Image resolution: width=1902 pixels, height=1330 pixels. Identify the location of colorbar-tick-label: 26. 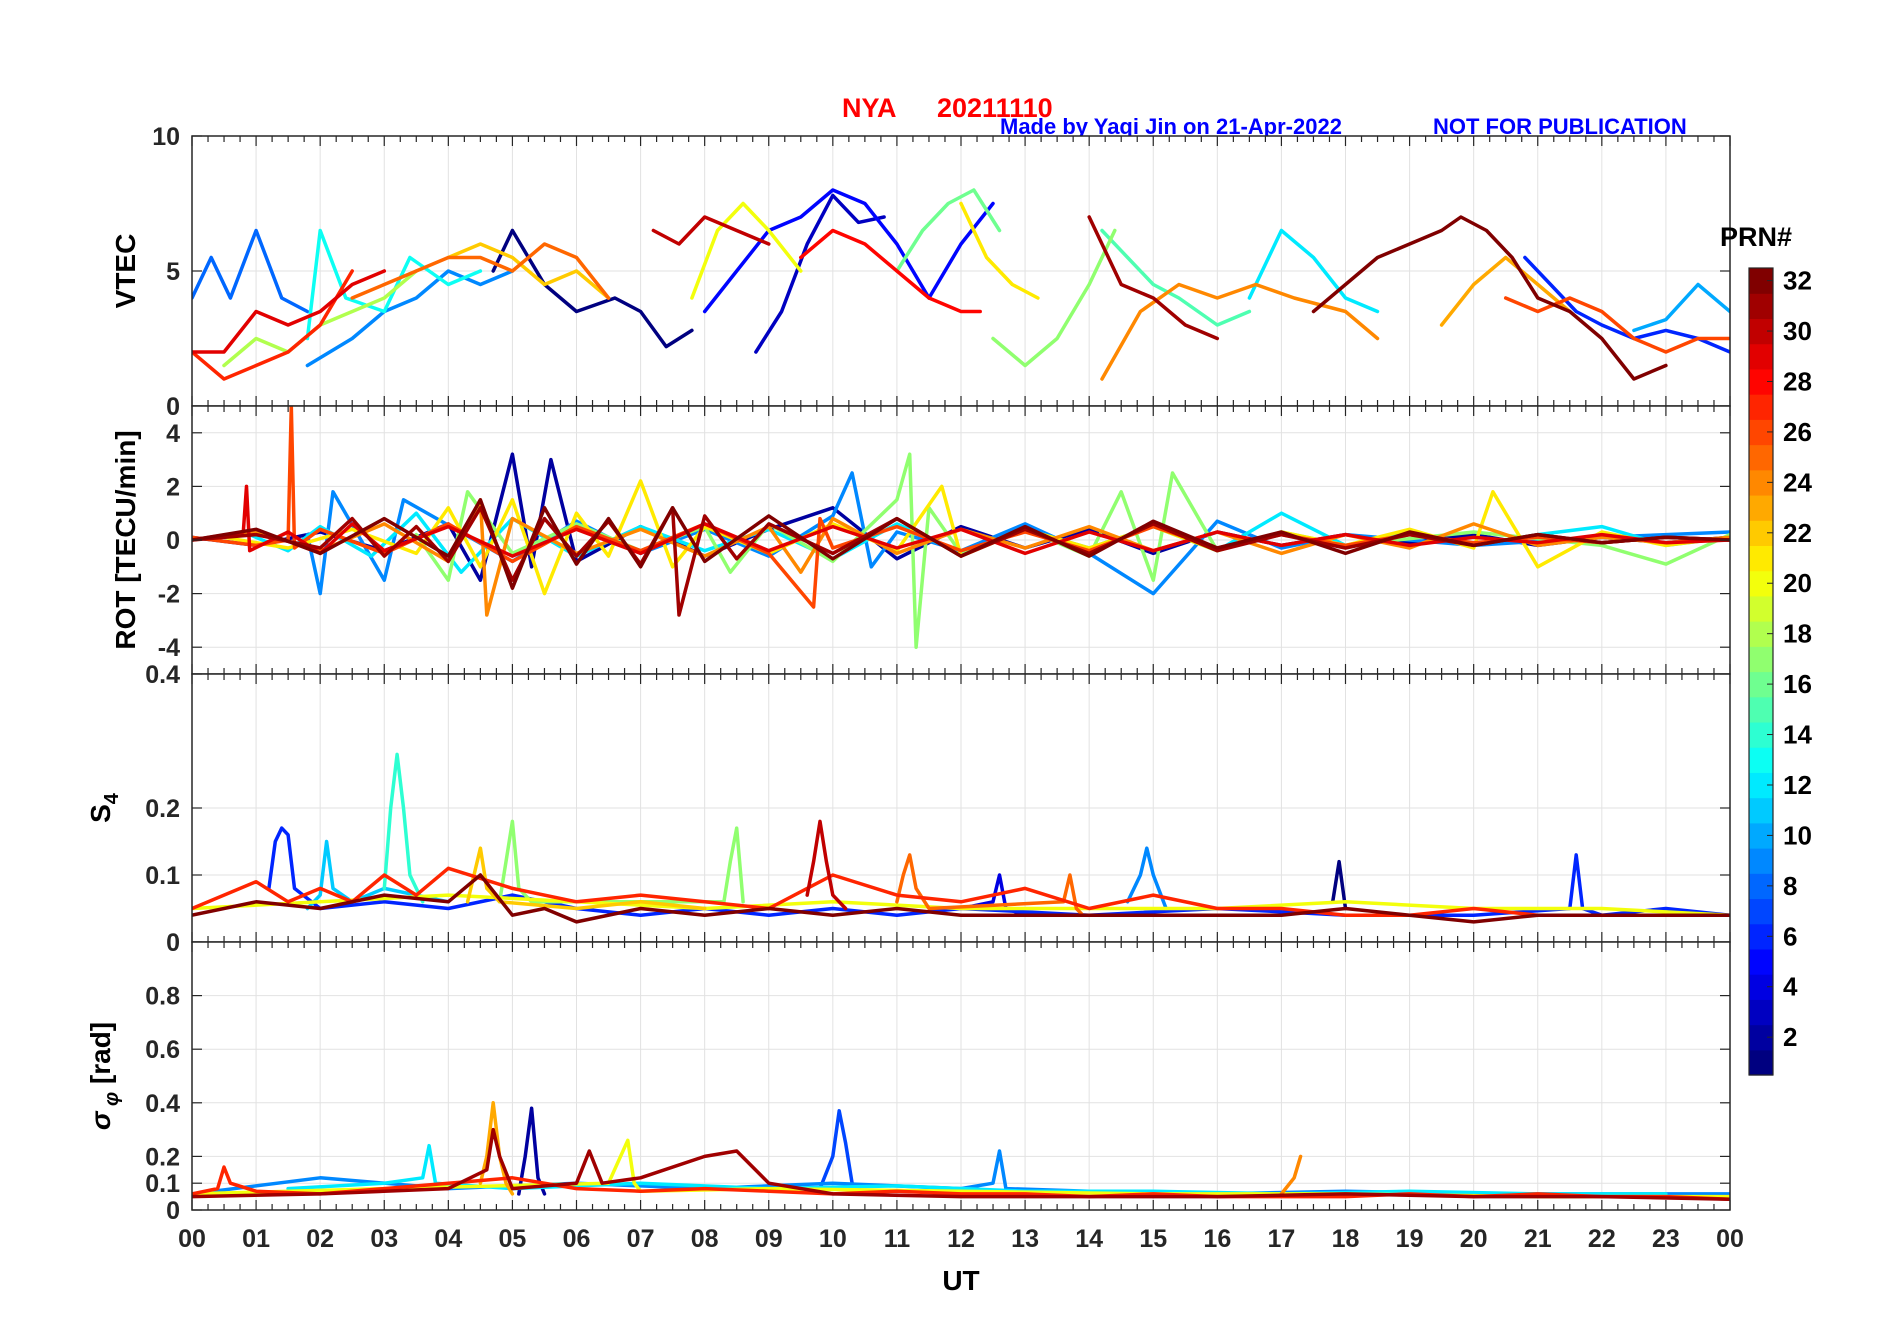
(1797, 432).